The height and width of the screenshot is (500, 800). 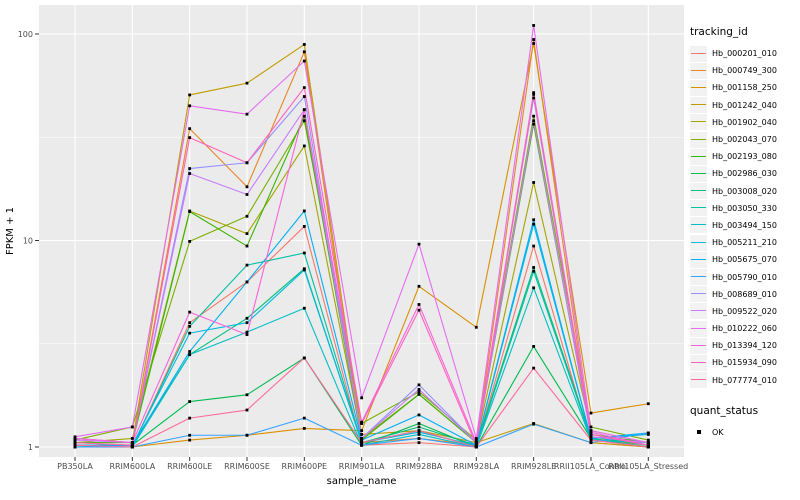 What do you see at coordinates (419, 466) in the screenshot?
I see `x-tick-label: RRIM928BA` at bounding box center [419, 466].